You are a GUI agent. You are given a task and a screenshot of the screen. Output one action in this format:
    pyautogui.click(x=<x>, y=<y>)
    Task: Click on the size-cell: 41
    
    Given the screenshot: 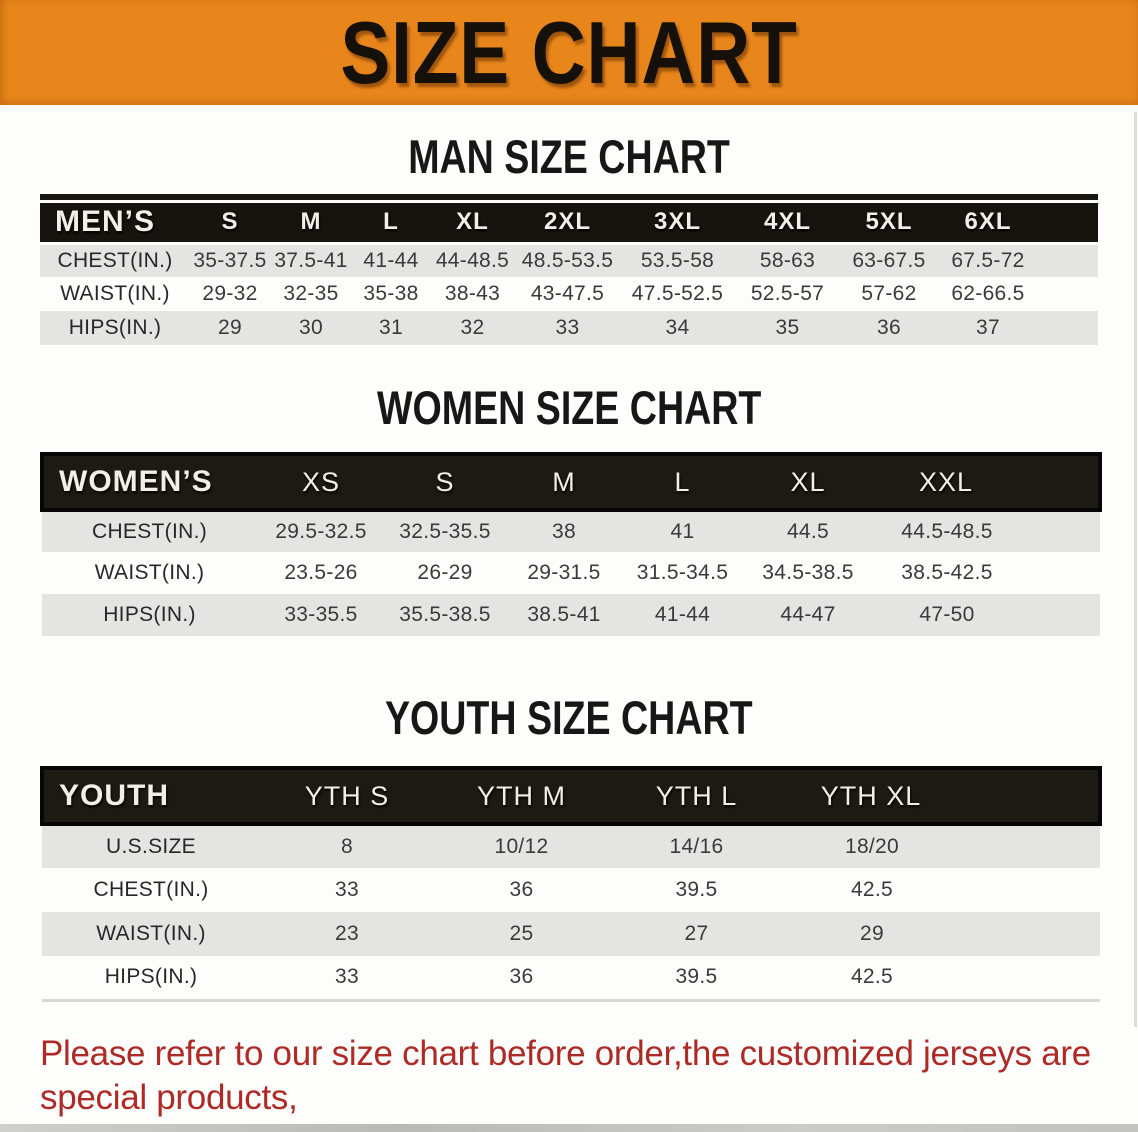 What is the action you would take?
    pyautogui.click(x=682, y=531)
    